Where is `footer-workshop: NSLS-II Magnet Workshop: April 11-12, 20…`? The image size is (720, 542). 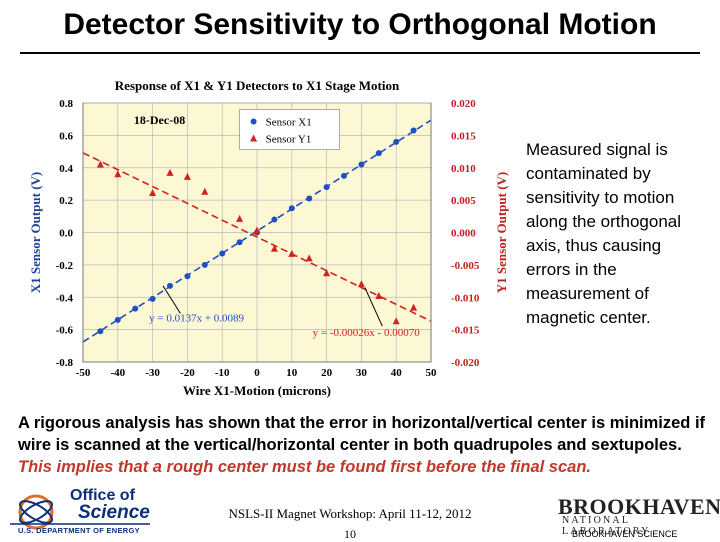 footer-workshop: NSLS-II Magnet Workshop: April 11-12, 20… is located at coordinates (350, 513).